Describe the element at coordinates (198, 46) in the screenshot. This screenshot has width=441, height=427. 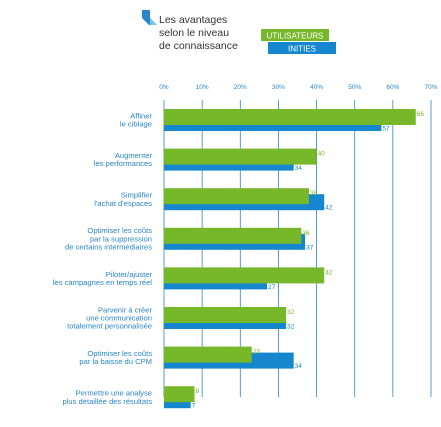
I see `title-line-3: de connaissance` at that location.